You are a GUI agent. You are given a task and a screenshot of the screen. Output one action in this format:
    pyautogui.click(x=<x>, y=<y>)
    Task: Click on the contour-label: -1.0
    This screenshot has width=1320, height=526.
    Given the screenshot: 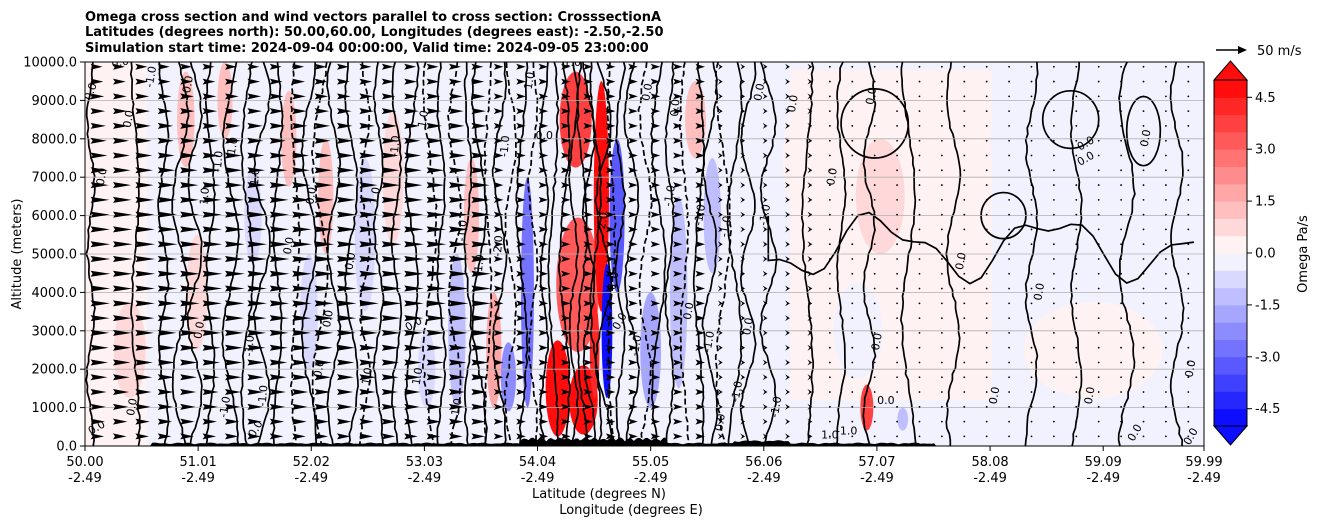 What is the action you would take?
    pyautogui.click(x=218, y=161)
    